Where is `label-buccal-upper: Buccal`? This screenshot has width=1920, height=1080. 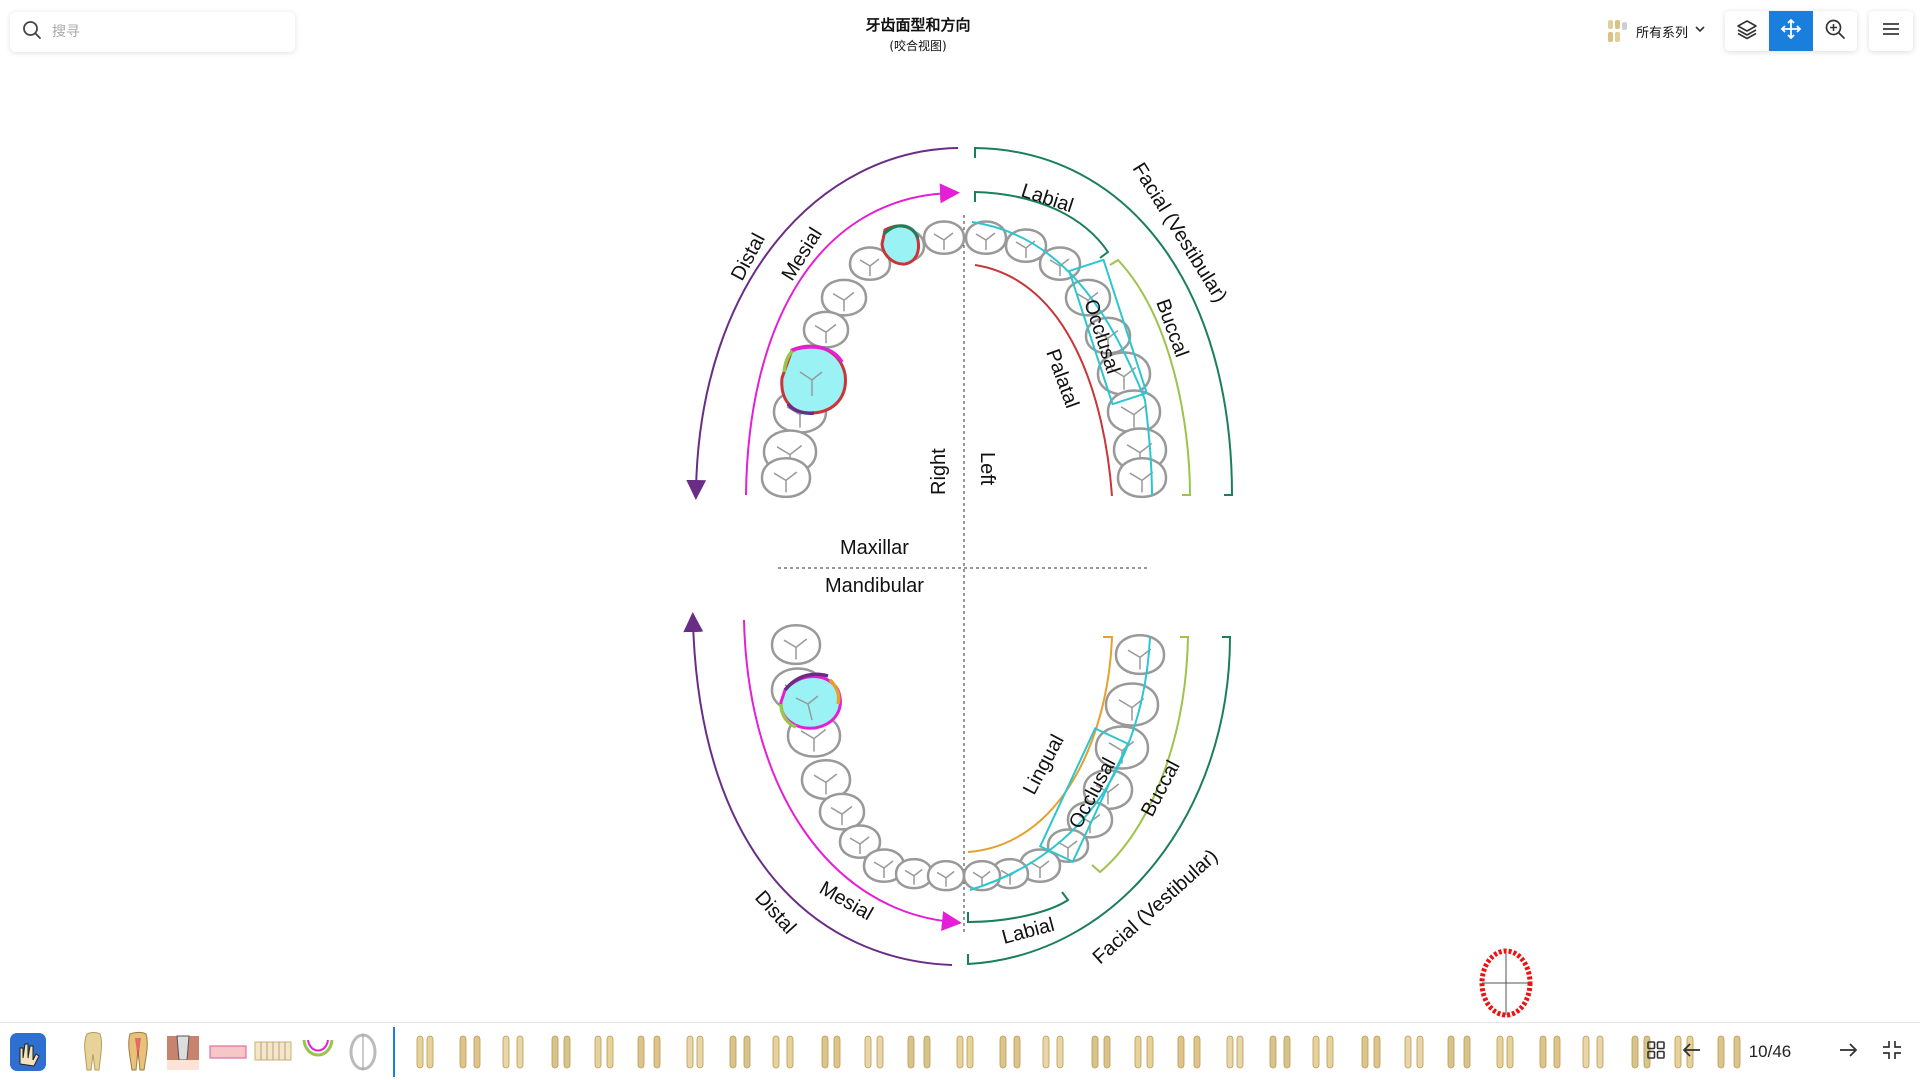
label-buccal-upper: Buccal is located at coordinates (1171, 328).